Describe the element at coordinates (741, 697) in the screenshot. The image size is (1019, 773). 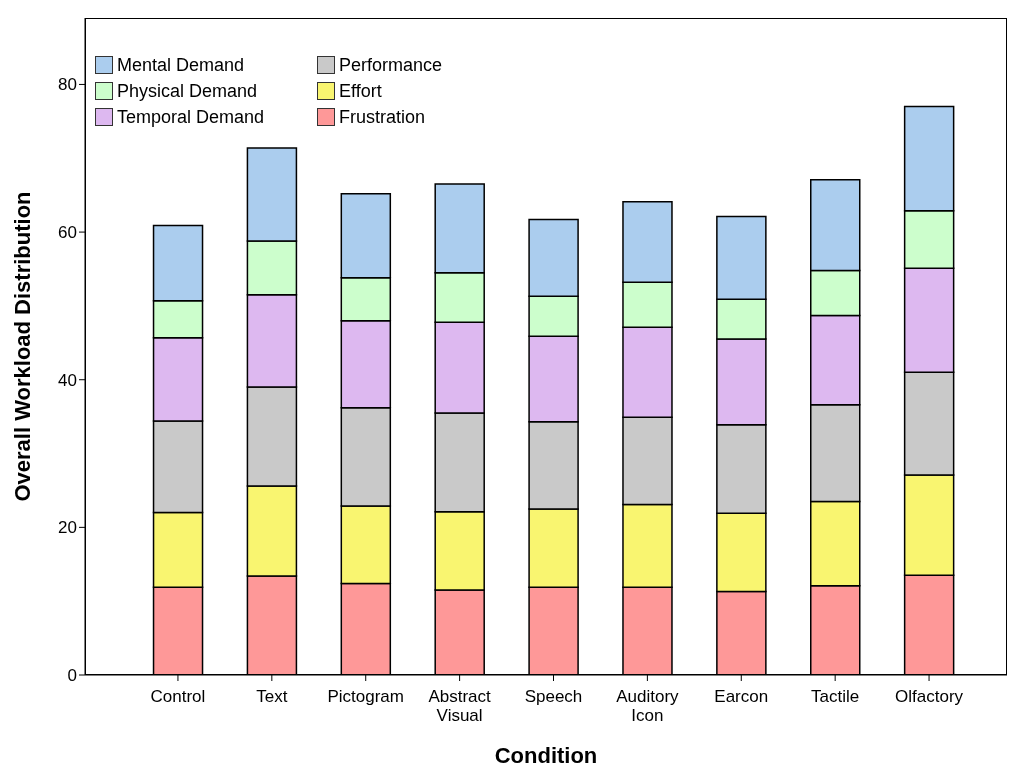
I see `x-tick-label: Earcon` at that location.